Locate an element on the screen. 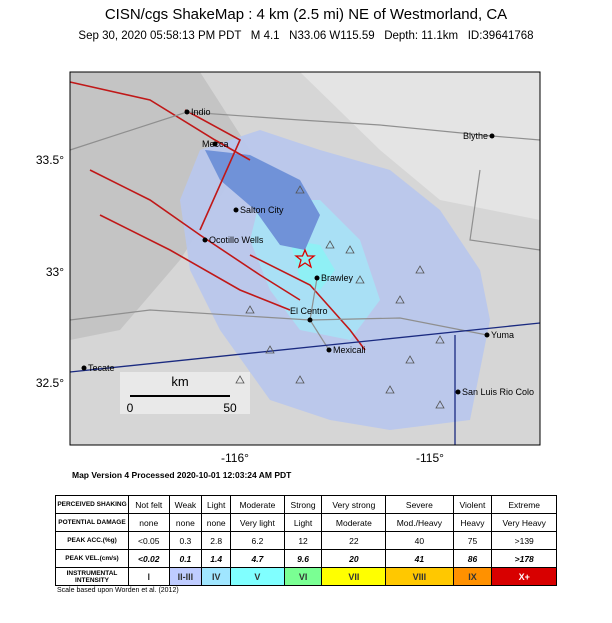 Image resolution: width=612 pixels, height=623 pixels. legend-cell: 22 is located at coordinates (354, 540).